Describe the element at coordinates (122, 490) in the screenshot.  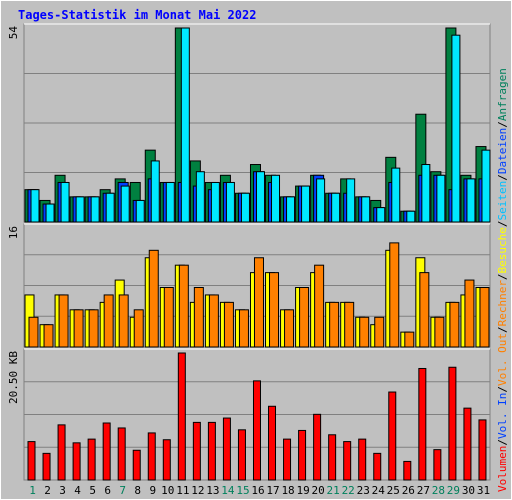
I see `x-tick-label: 7` at that location.